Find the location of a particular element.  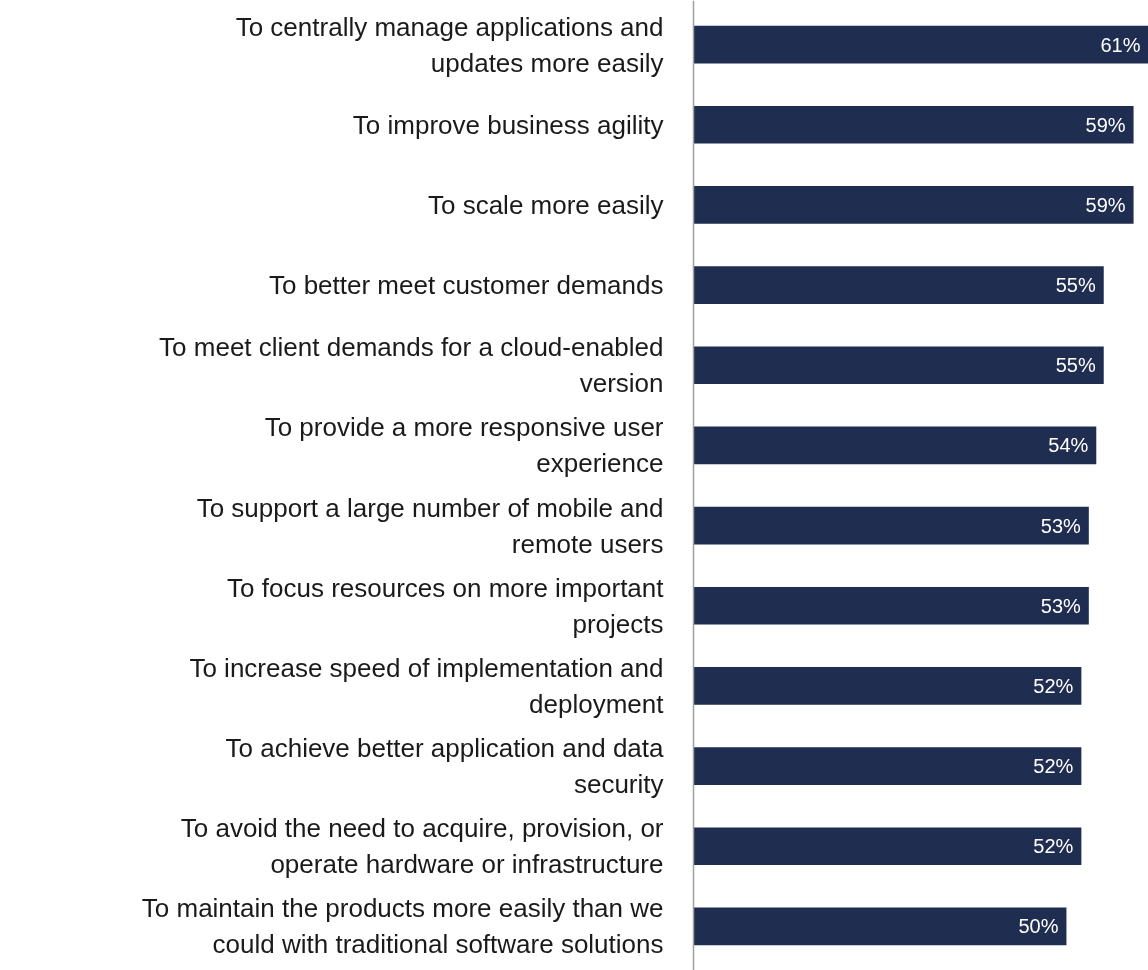

y-tick-label: To achieve better application and data security is located at coordinates (445, 766).